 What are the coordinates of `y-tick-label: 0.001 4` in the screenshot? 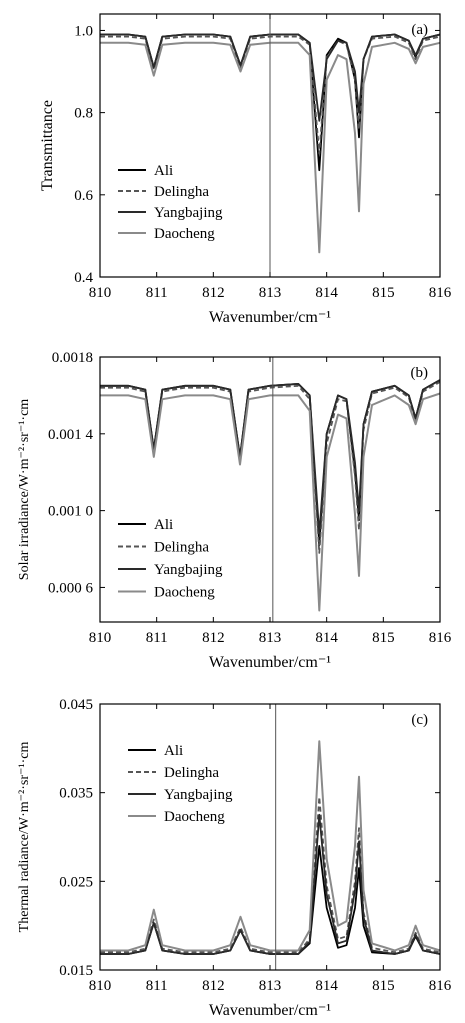 It's located at (71, 435).